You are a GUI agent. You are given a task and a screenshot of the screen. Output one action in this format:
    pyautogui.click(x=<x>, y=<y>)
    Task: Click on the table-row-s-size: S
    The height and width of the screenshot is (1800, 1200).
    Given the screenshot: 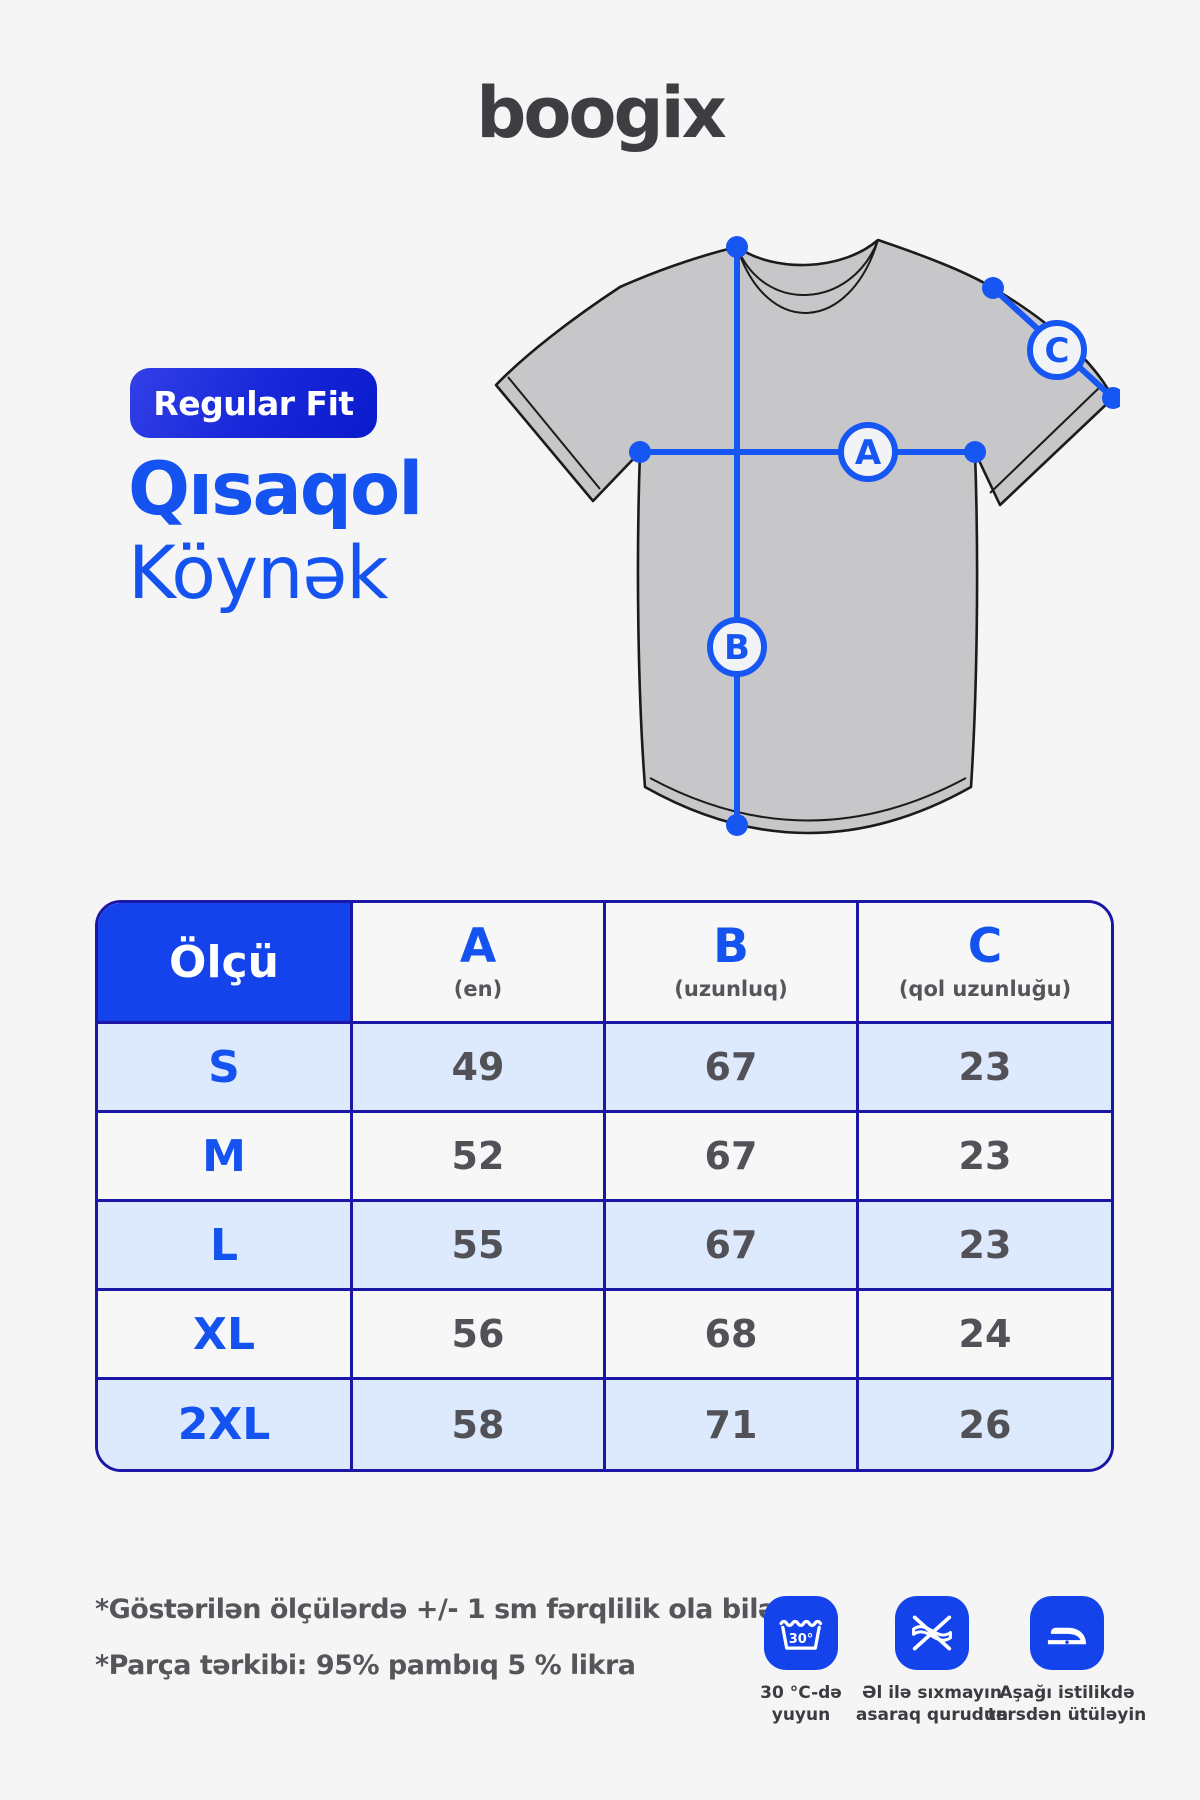 What is the action you would take?
    pyautogui.click(x=225, y=1068)
    